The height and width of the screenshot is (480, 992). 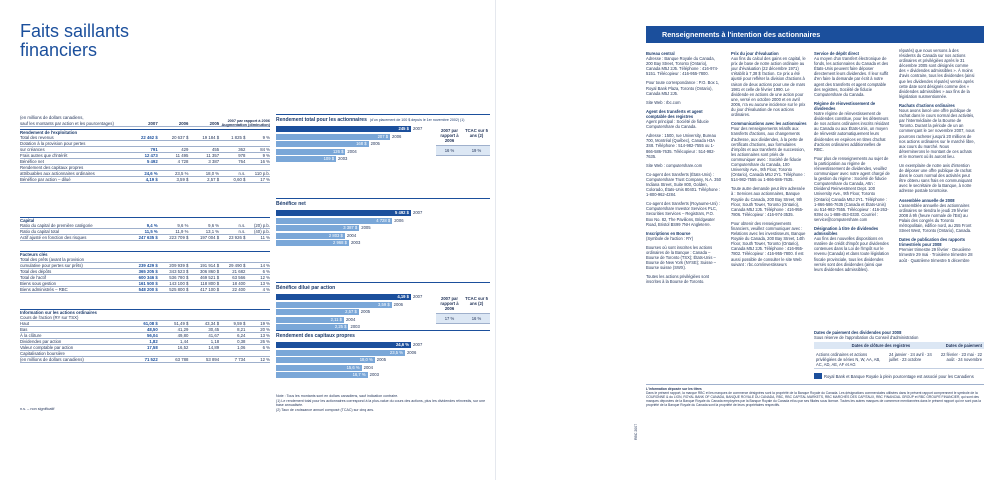 I want to click on info-heading: Service de dépôt direct, so click(x=837, y=53).